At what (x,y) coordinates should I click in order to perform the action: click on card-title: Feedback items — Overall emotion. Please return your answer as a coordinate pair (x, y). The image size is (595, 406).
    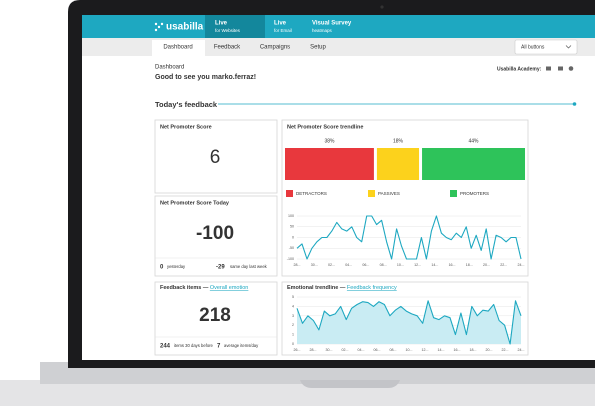
    Looking at the image, I should click on (204, 288).